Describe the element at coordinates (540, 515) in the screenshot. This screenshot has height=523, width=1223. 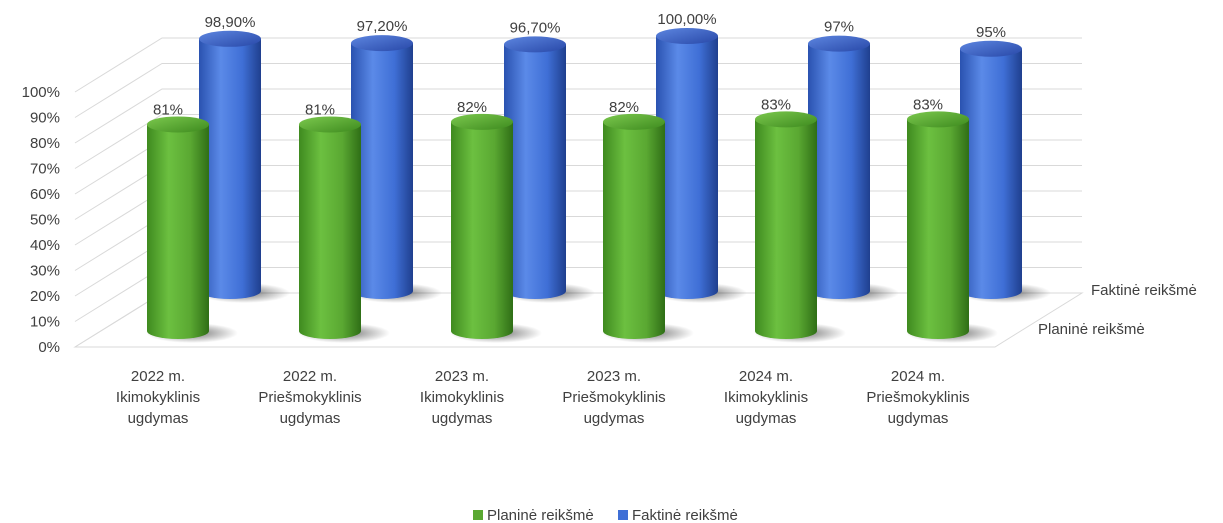
I see `legend-label: Planinė reikšmė` at that location.